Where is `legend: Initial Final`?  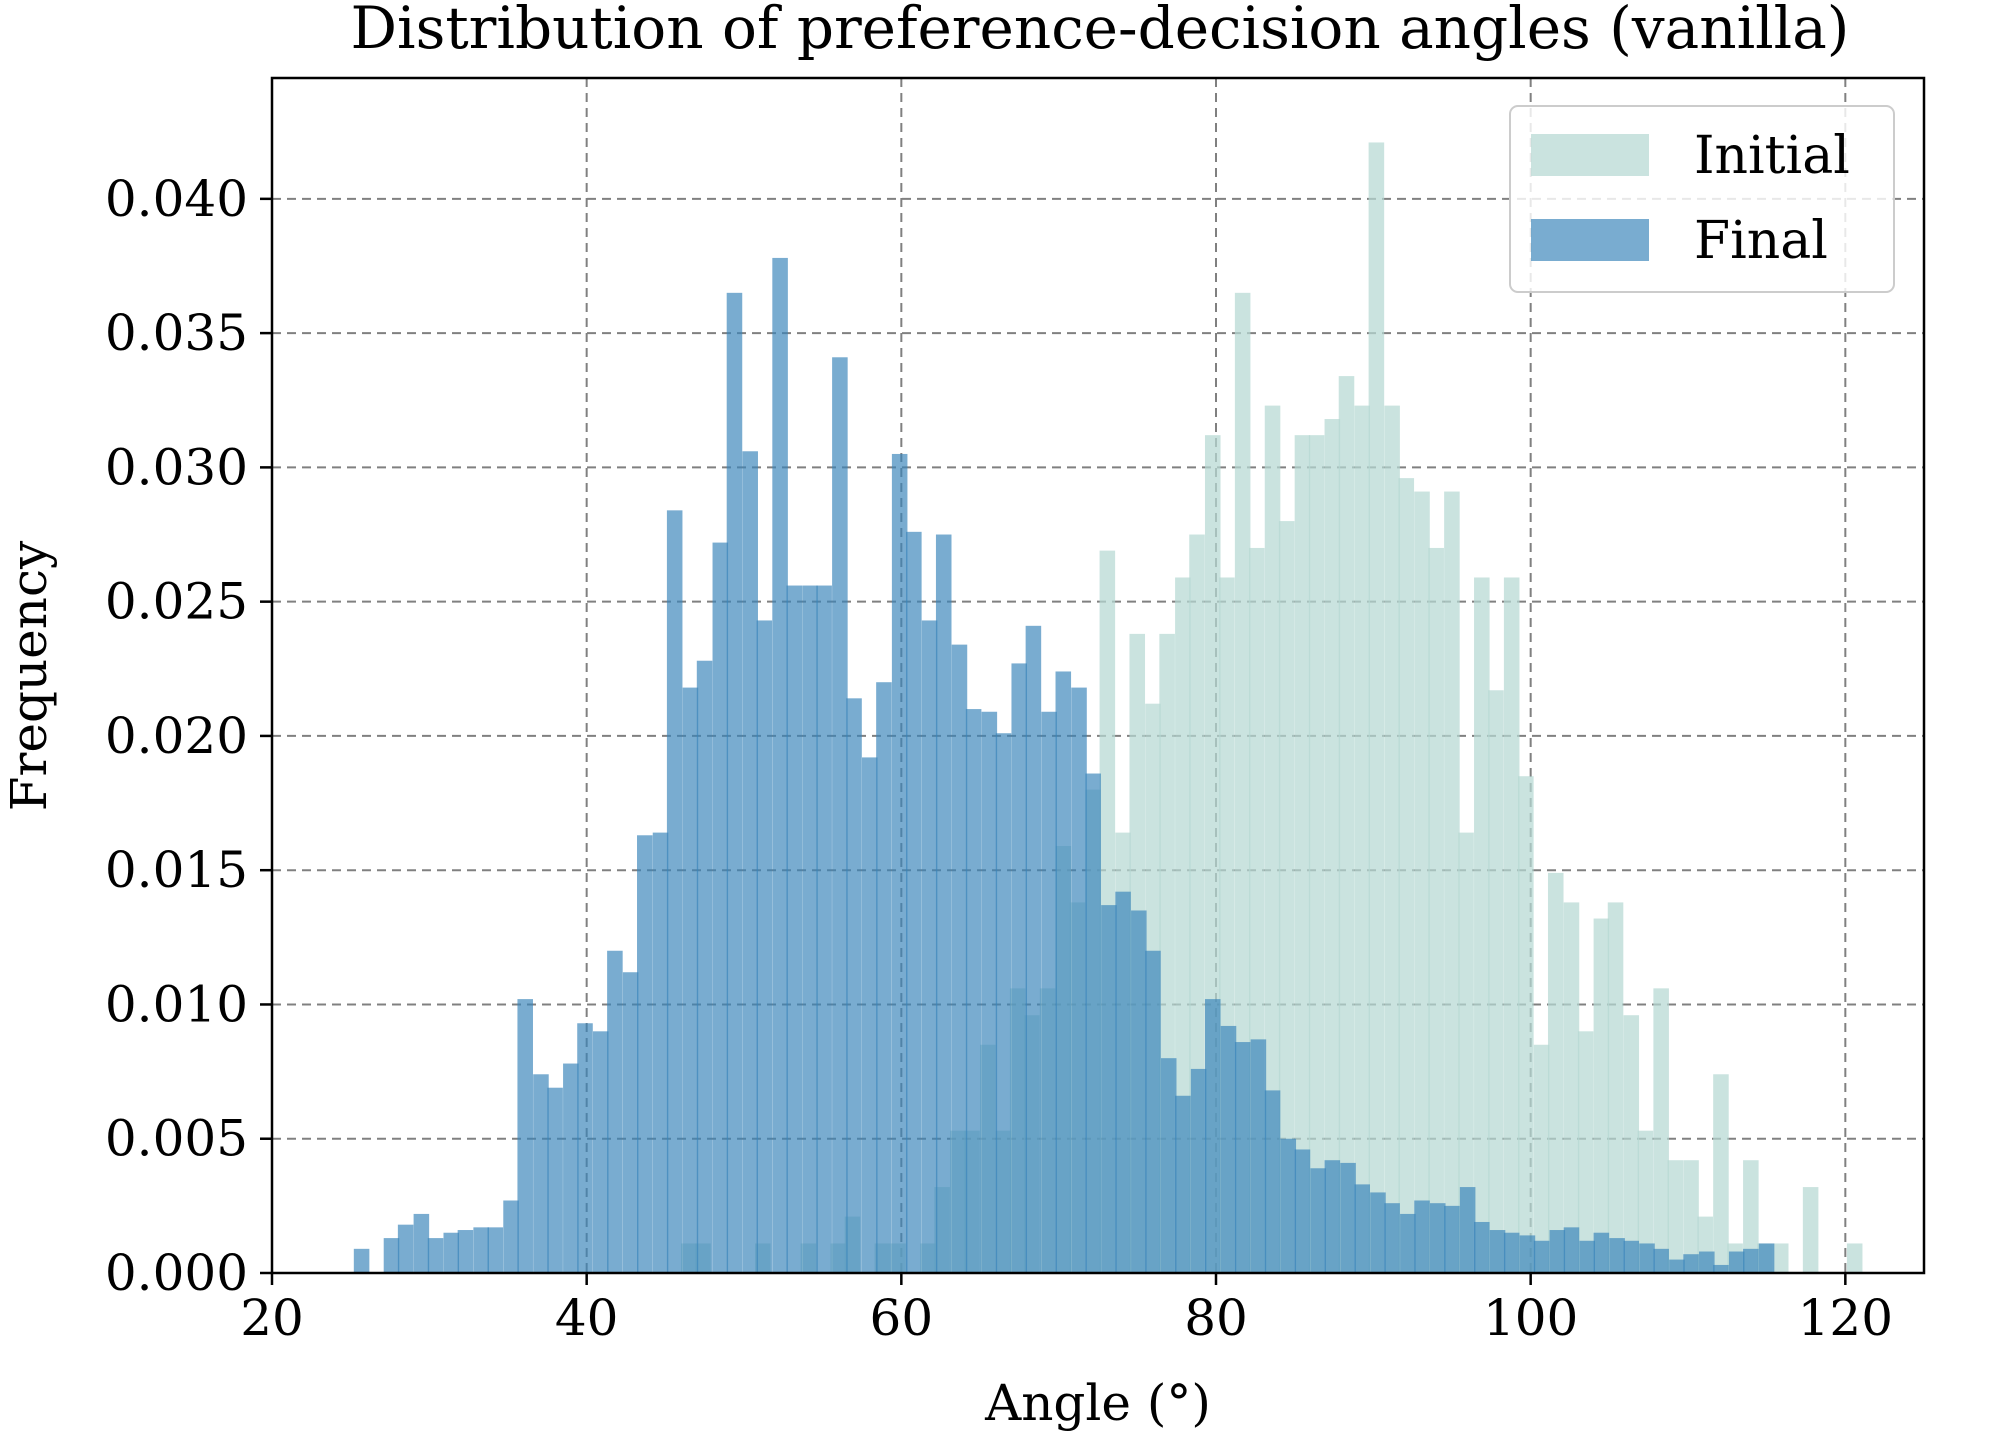
legend: Initial Final is located at coordinates (1702, 199).